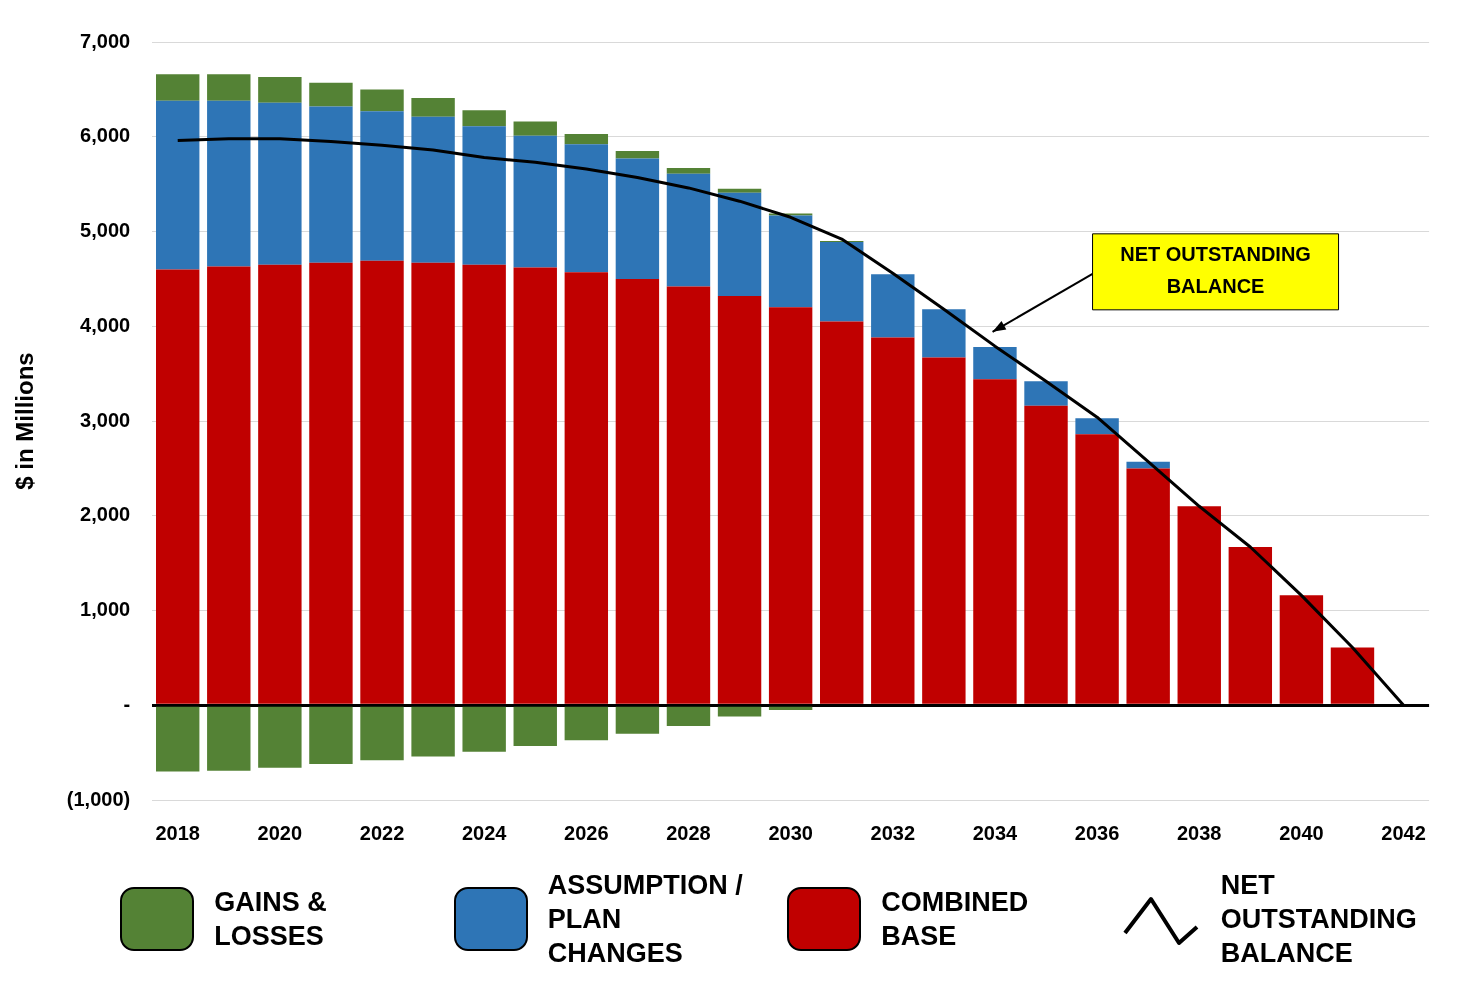 This screenshot has height=992, width=1462. I want to click on x-tick-label: 2028, so click(688, 832).